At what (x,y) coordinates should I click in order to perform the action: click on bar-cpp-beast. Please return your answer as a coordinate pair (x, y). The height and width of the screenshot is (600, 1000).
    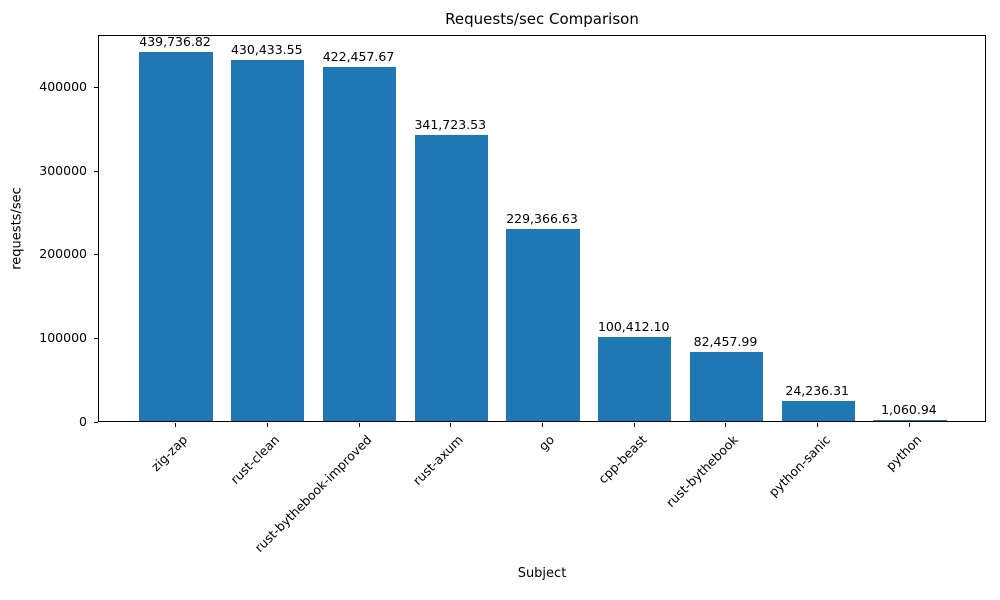
    Looking at the image, I should click on (635, 379).